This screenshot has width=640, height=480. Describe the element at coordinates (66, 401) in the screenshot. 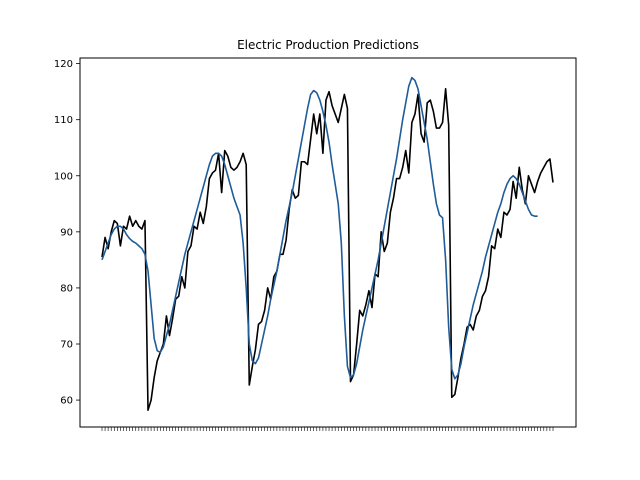

I see `y-tick-label: 60` at that location.